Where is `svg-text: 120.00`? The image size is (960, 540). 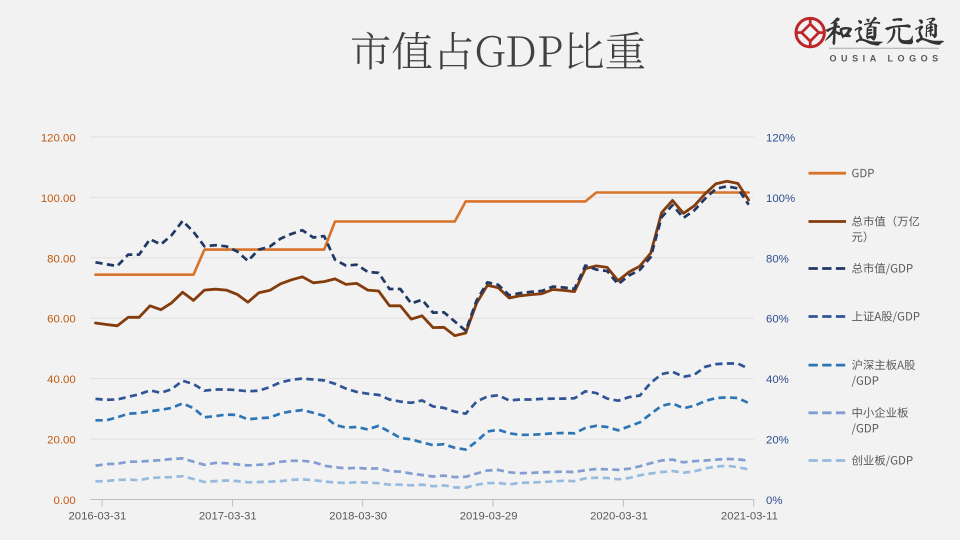
svg-text: 120.00 is located at coordinates (58, 138).